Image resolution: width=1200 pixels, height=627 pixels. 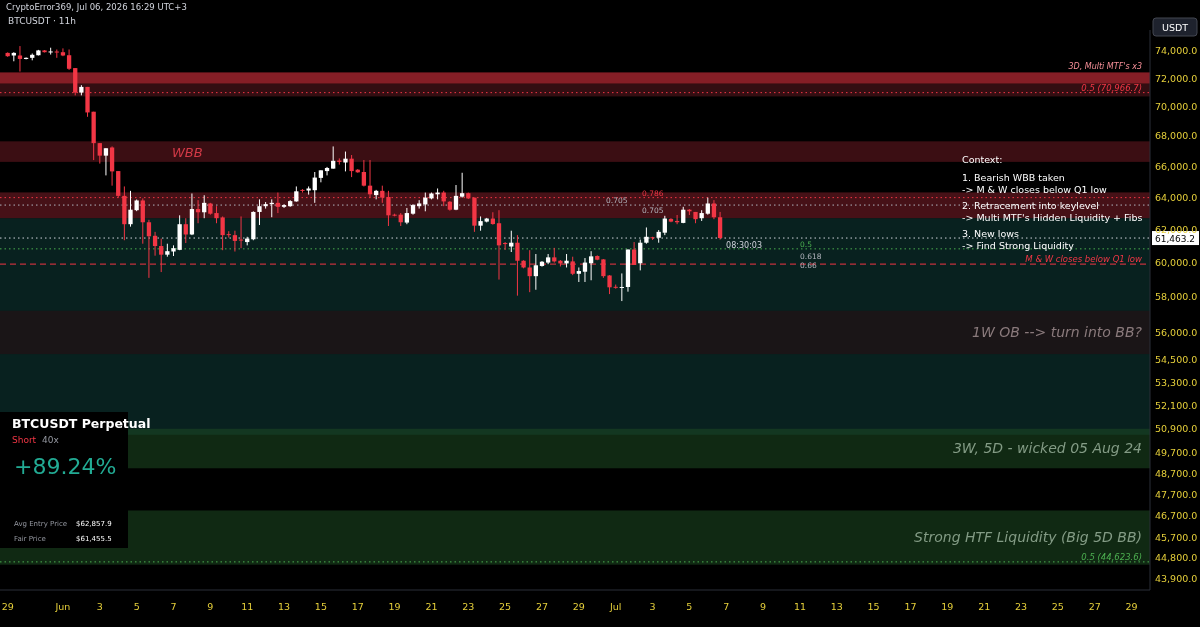 I want to click on annotation: +89.24%, so click(x=65, y=466).